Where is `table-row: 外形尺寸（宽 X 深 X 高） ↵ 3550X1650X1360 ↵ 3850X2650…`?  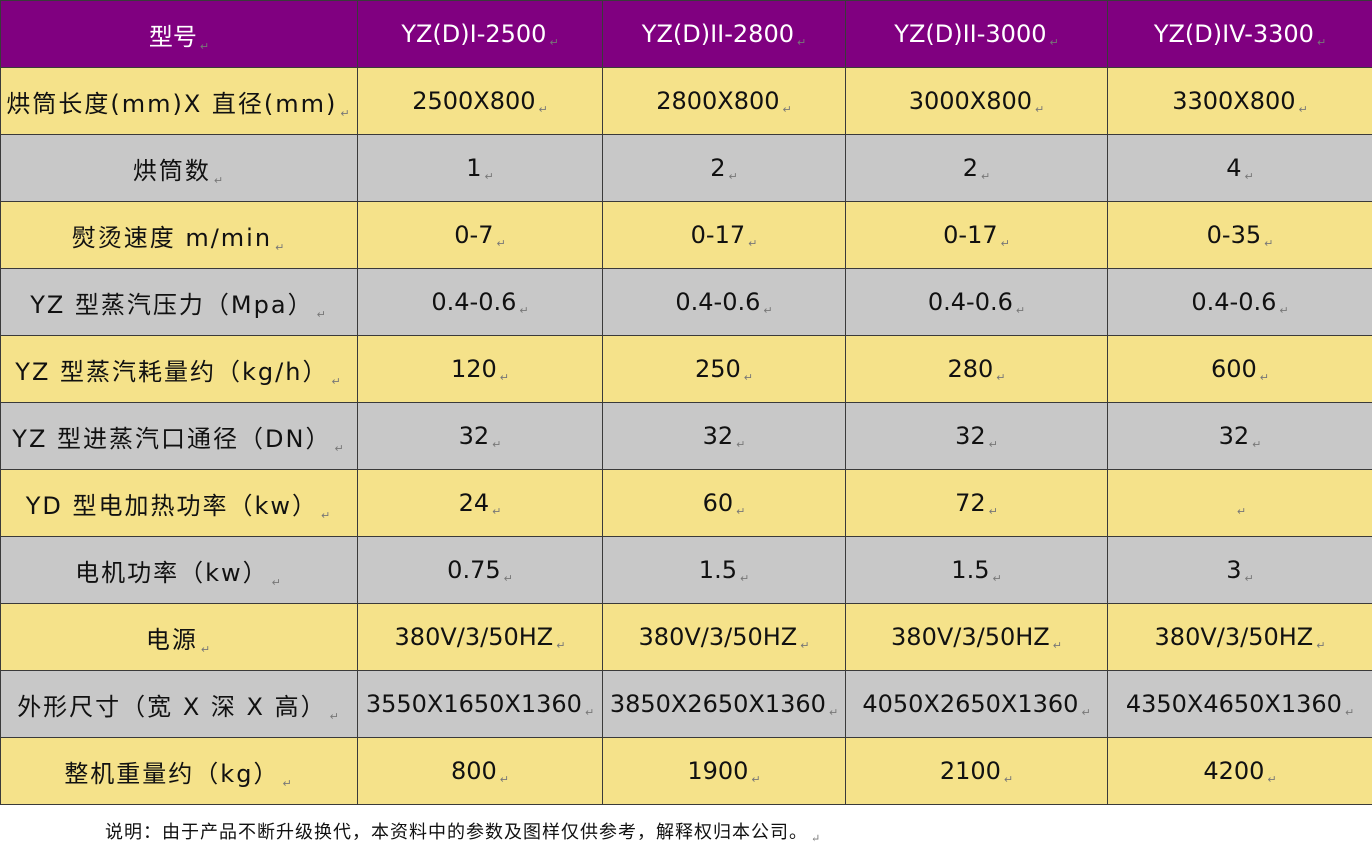 table-row: 外形尺寸（宽 X 深 X 高） ↵ 3550X1650X1360 ↵ 3850X2650… is located at coordinates (686, 704).